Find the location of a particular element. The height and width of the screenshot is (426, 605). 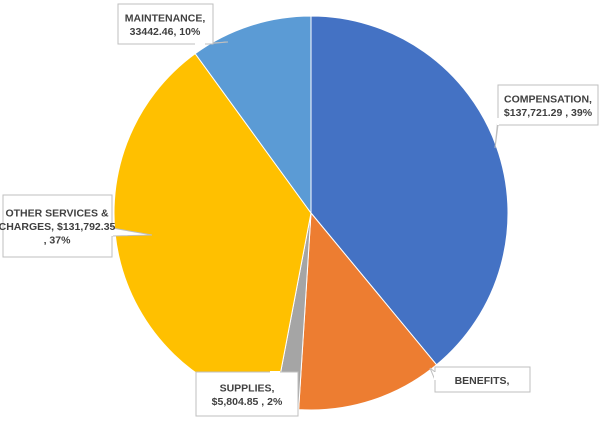

data-label-text: SUPPLIES, is located at coordinates (247, 388).